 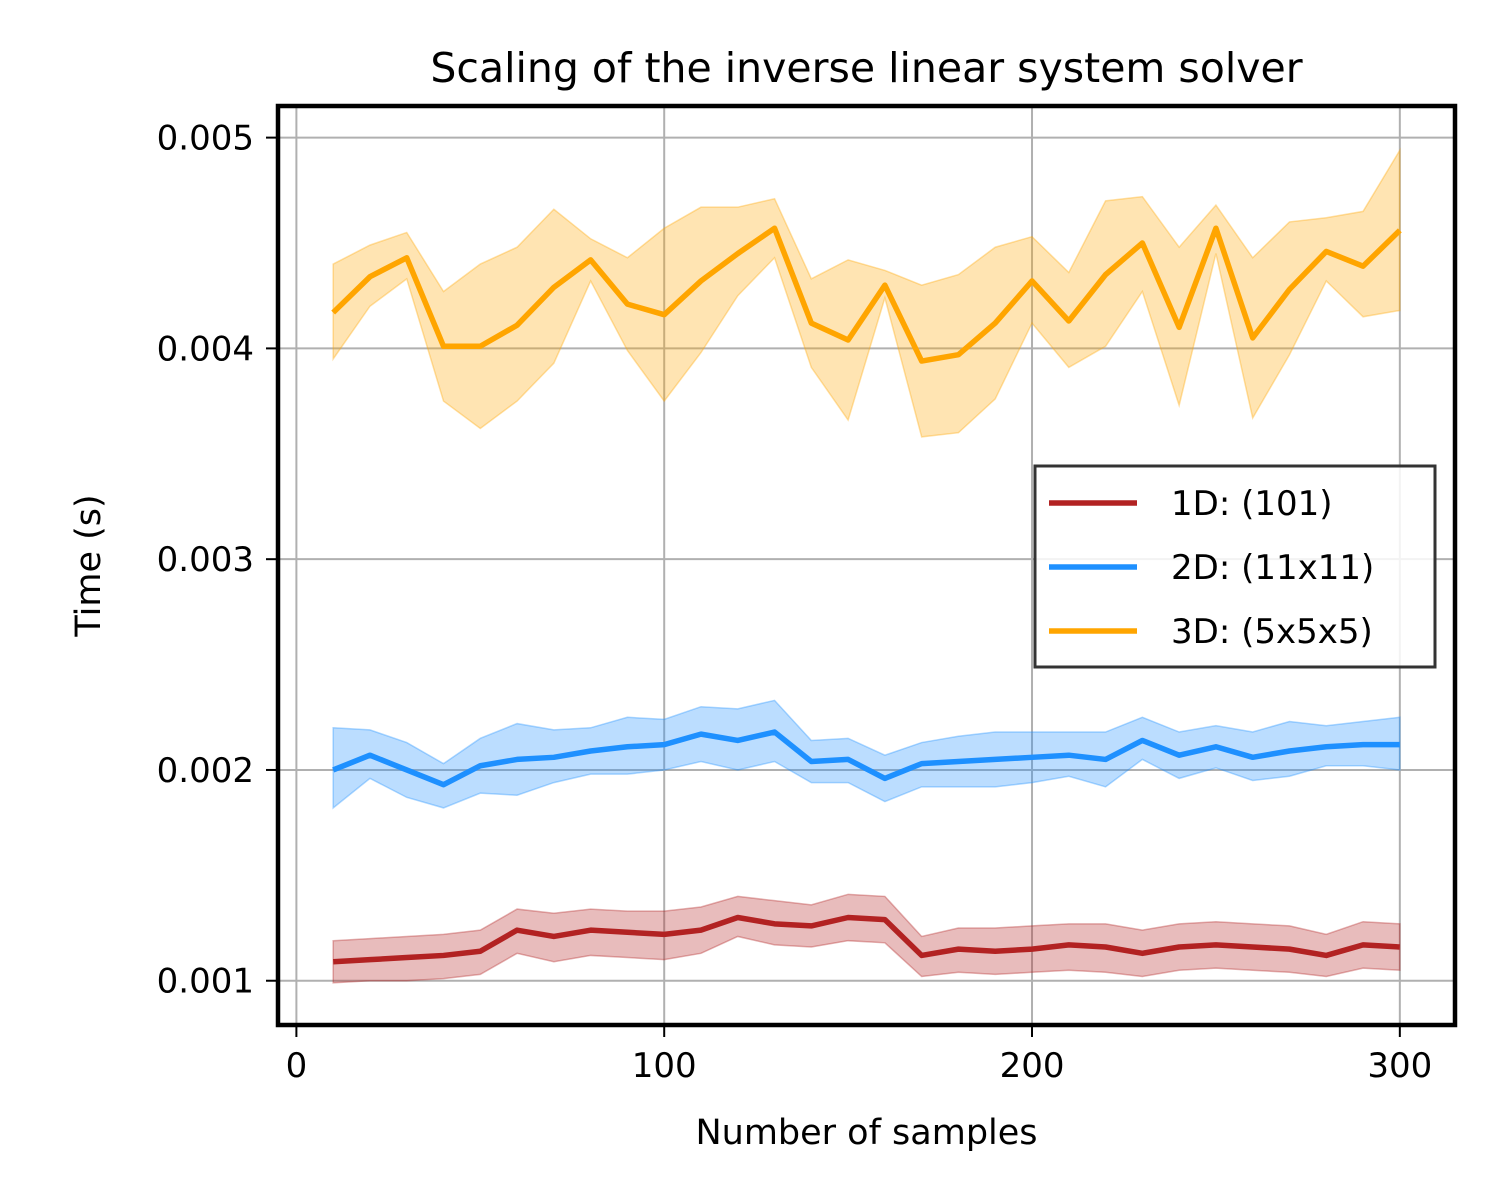 What do you see at coordinates (89, 565) in the screenshot?
I see `y-axis-title: Time (s)` at bounding box center [89, 565].